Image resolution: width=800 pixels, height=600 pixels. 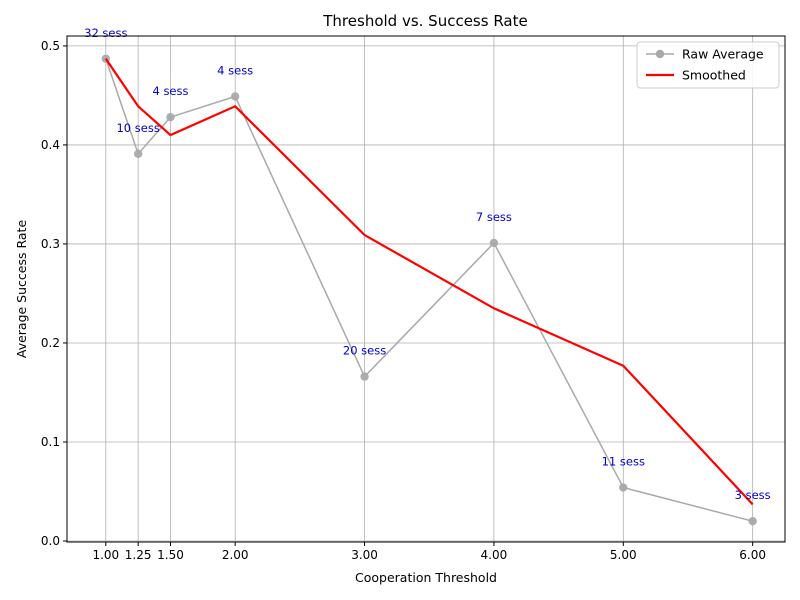 I want to click on data-label: 10 sess, so click(x=137, y=128).